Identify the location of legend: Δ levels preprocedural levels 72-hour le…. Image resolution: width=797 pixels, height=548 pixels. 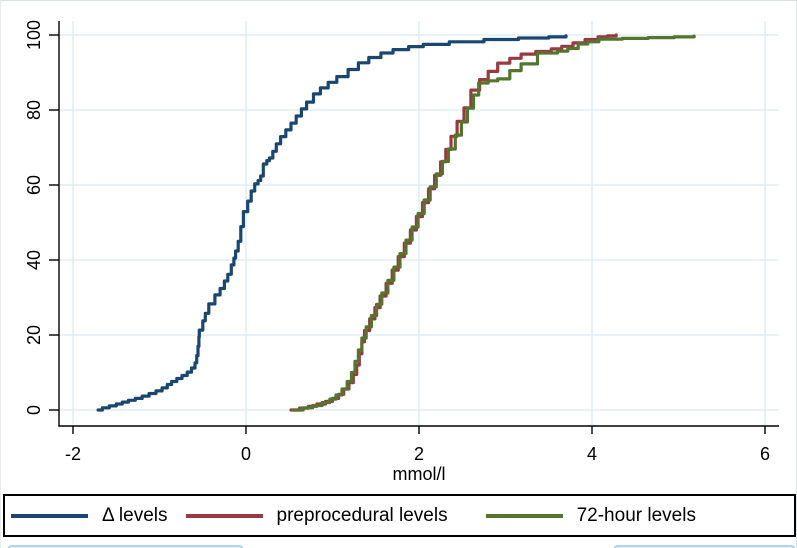
(399, 515).